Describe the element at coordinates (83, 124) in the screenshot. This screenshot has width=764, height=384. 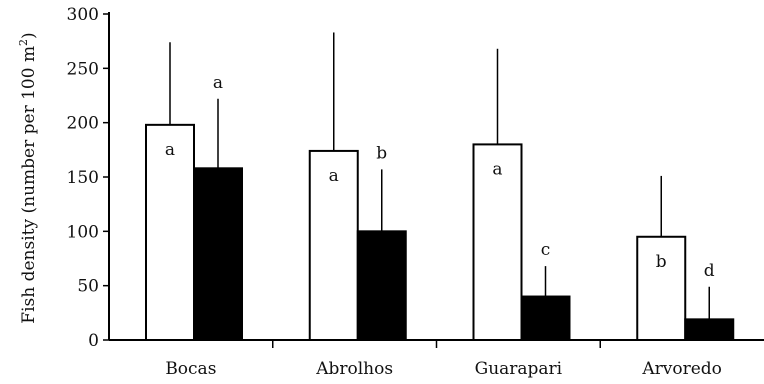
I see `y-tick-label: 200` at that location.